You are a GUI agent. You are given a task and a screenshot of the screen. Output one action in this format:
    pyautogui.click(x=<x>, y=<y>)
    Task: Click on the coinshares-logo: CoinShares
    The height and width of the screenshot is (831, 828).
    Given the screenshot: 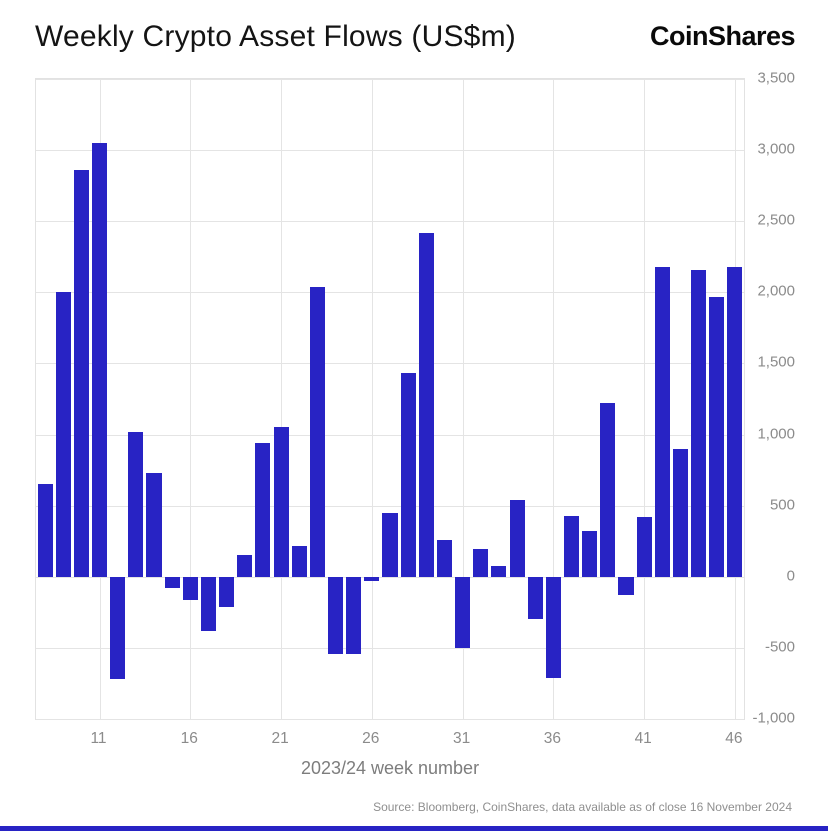 What is the action you would take?
    pyautogui.click(x=722, y=36)
    